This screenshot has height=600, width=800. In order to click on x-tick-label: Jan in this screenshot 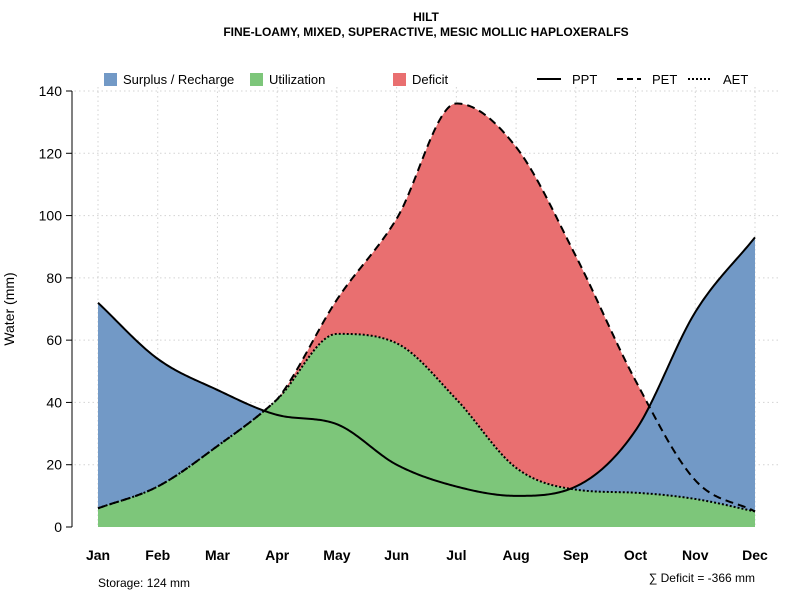, I will do `click(98, 555)`.